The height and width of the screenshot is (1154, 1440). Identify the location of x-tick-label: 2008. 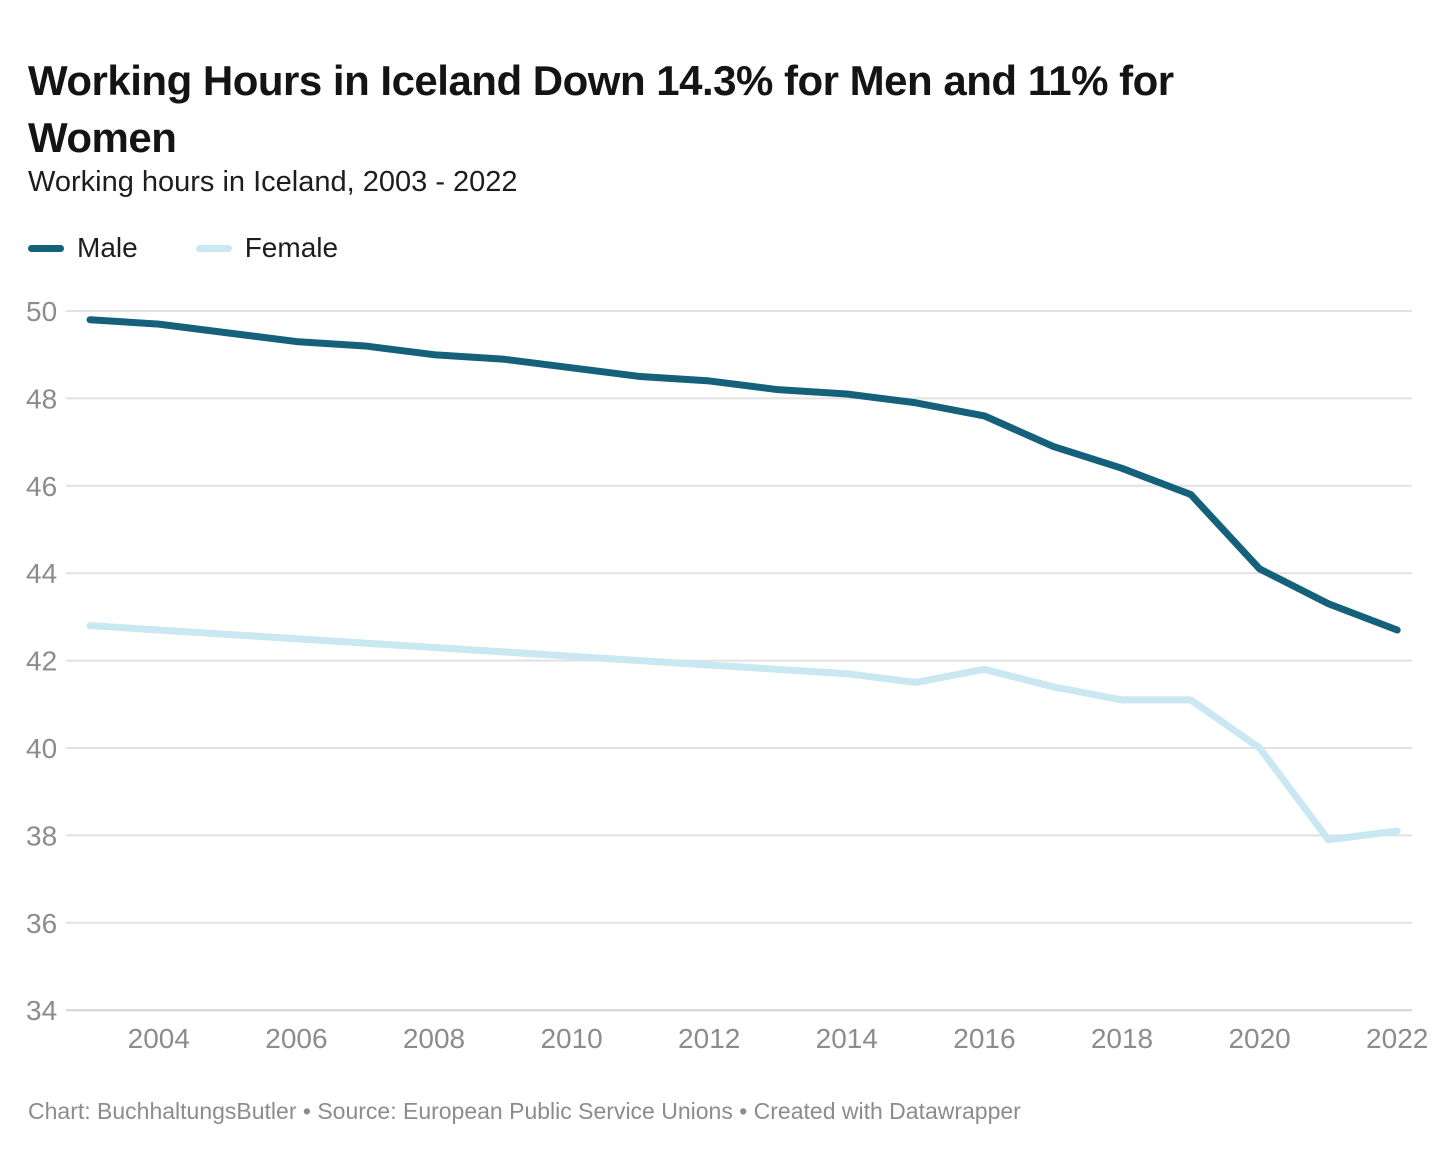
(434, 1038).